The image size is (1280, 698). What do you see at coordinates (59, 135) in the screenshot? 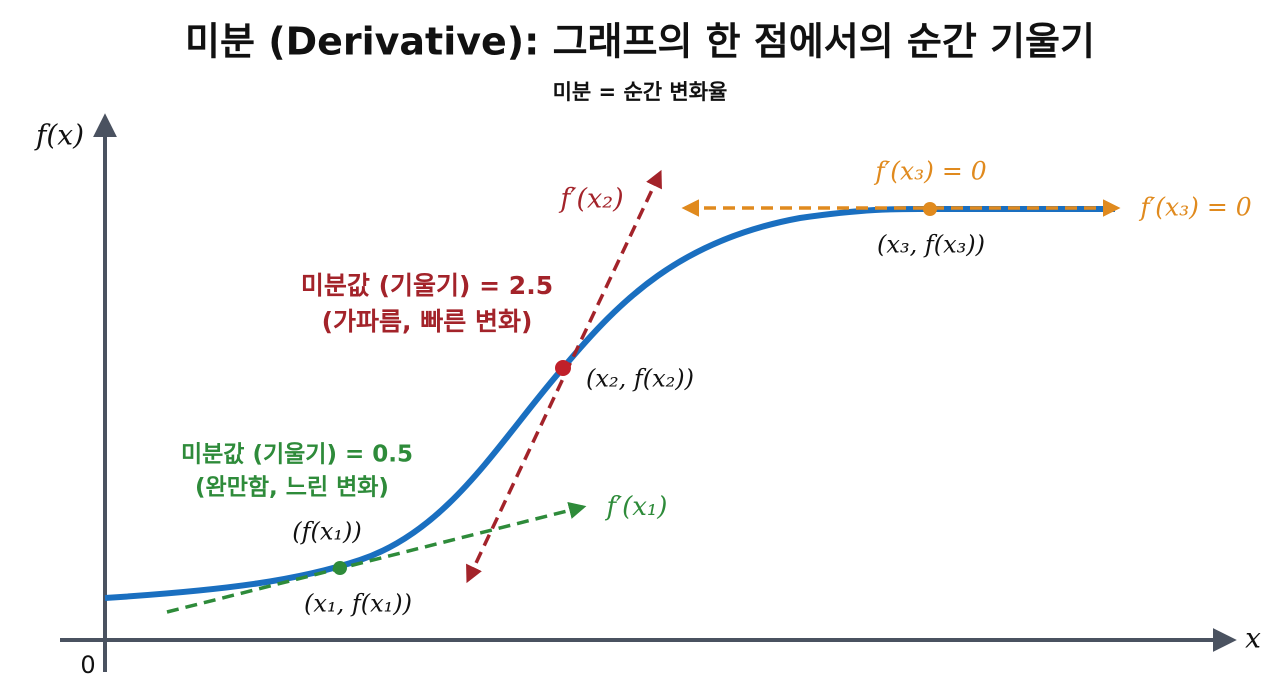
I see `y-axis-label: f(x)` at bounding box center [59, 135].